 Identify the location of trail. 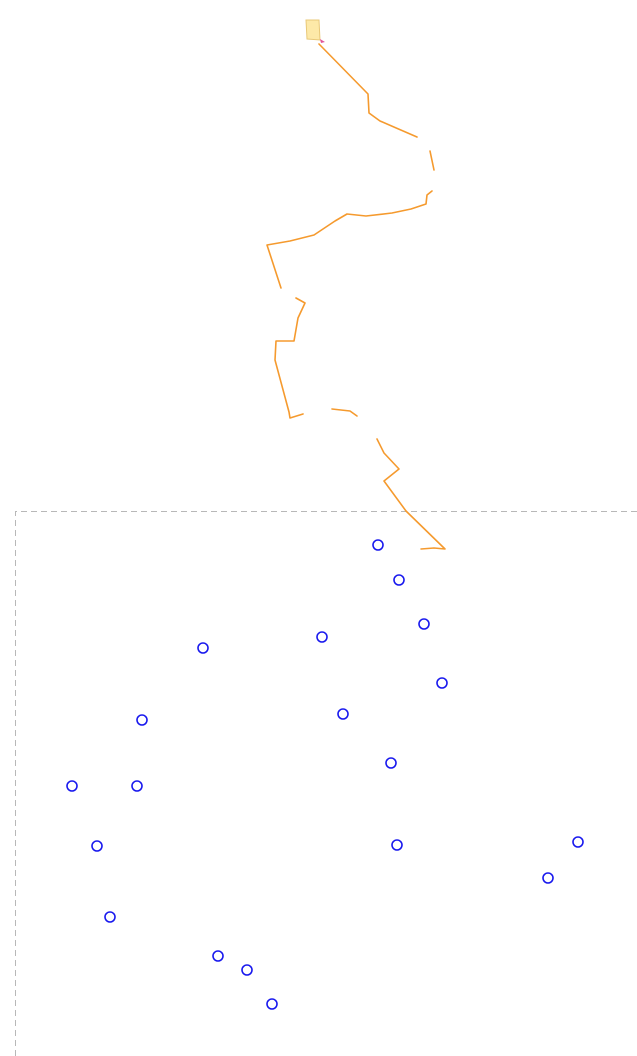
(356, 296).